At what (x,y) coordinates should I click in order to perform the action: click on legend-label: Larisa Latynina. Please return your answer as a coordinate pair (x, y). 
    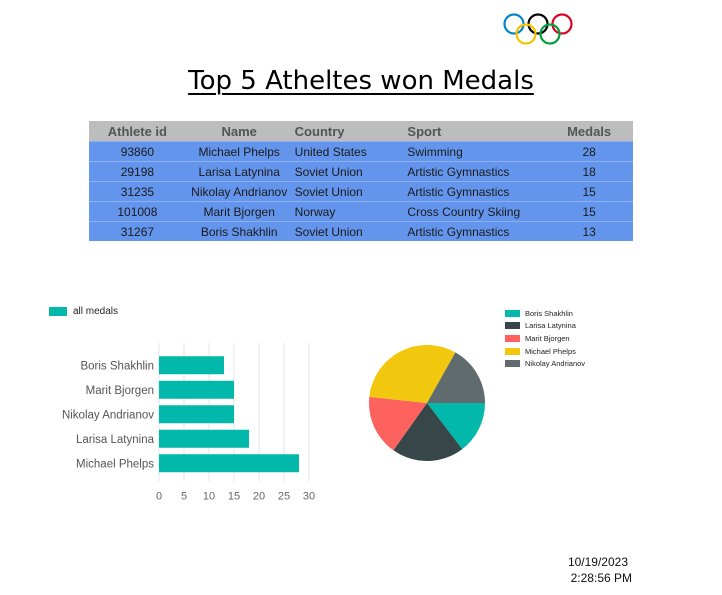
    Looking at the image, I should click on (550, 326).